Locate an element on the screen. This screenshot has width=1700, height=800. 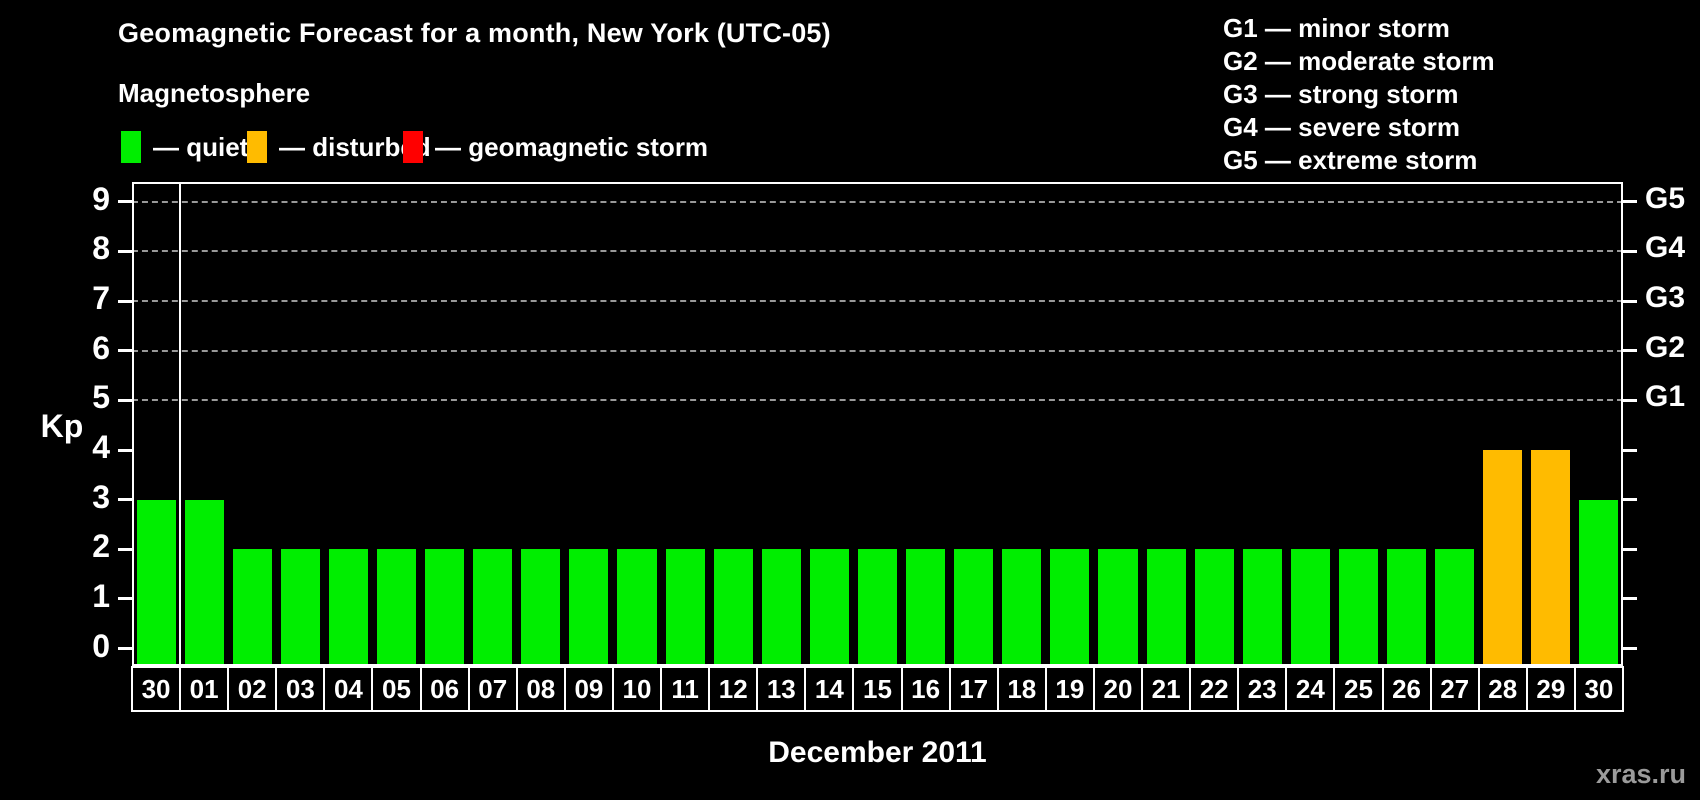
g-scale-tick-label: G4 is located at coordinates (1665, 248).